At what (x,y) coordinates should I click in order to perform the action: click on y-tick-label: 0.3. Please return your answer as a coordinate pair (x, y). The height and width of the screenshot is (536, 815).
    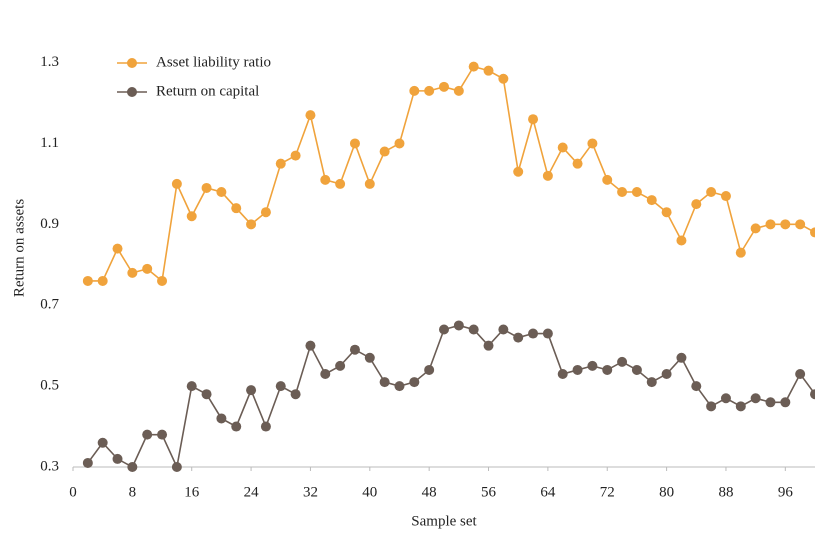
    Looking at the image, I should click on (49, 466).